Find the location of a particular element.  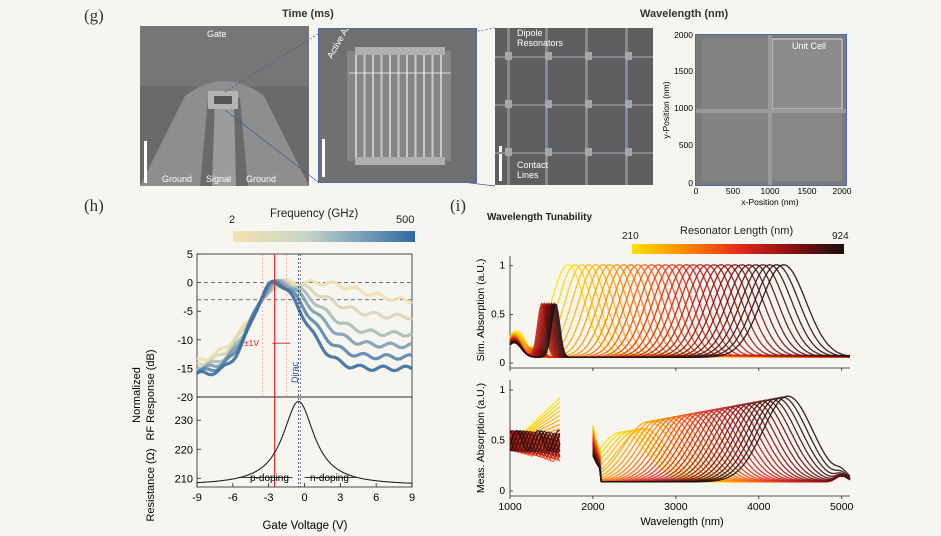

i-sim-ytick-label: 1 is located at coordinates (502, 266).